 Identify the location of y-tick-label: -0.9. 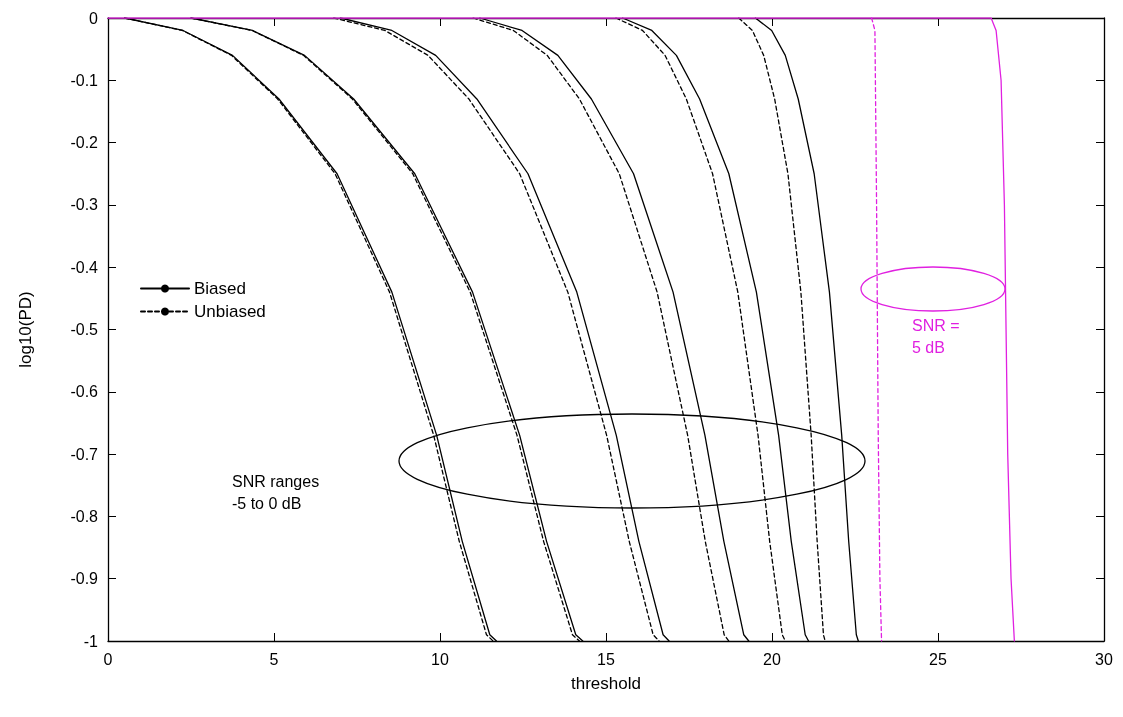
(84, 579).